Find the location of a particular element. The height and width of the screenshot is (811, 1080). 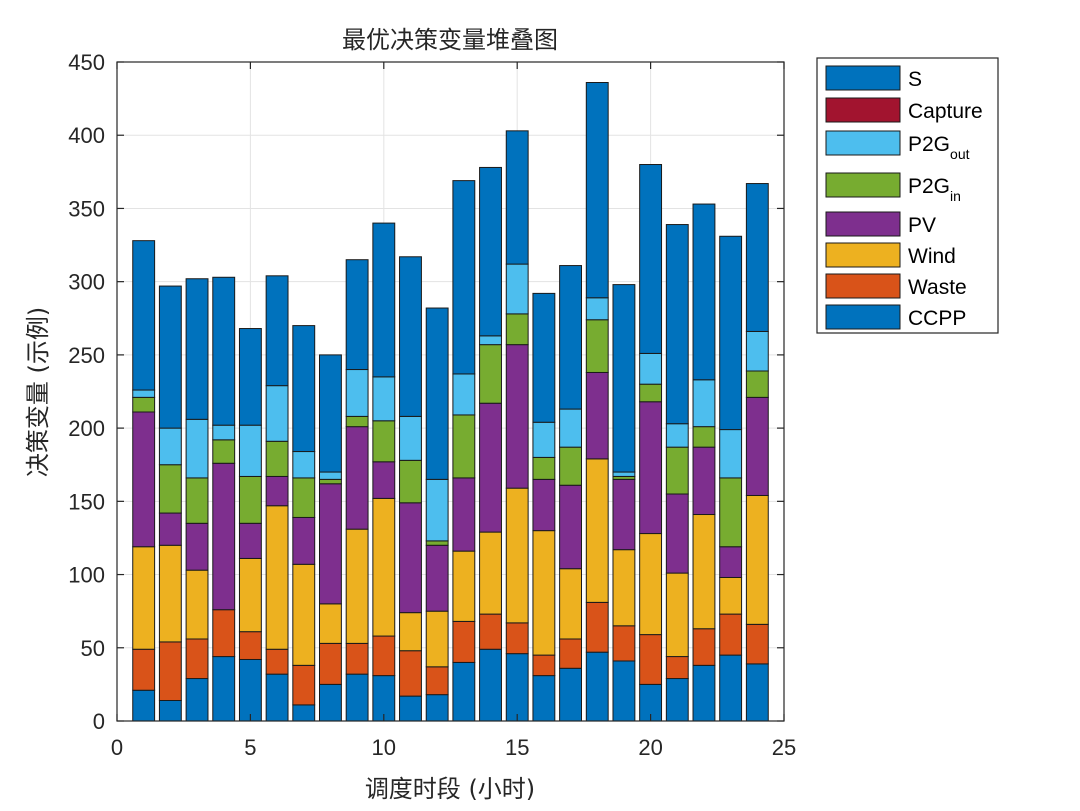

y-tick-label: 350 is located at coordinates (86, 208).